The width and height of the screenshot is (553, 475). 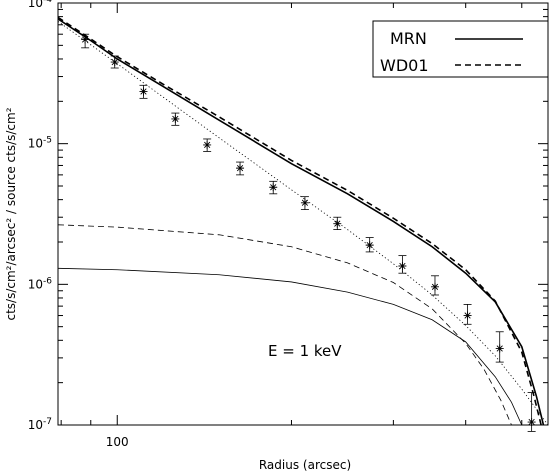 What do you see at coordinates (305, 351) in the screenshot?
I see `energy-annotation: E = 1 keV` at bounding box center [305, 351].